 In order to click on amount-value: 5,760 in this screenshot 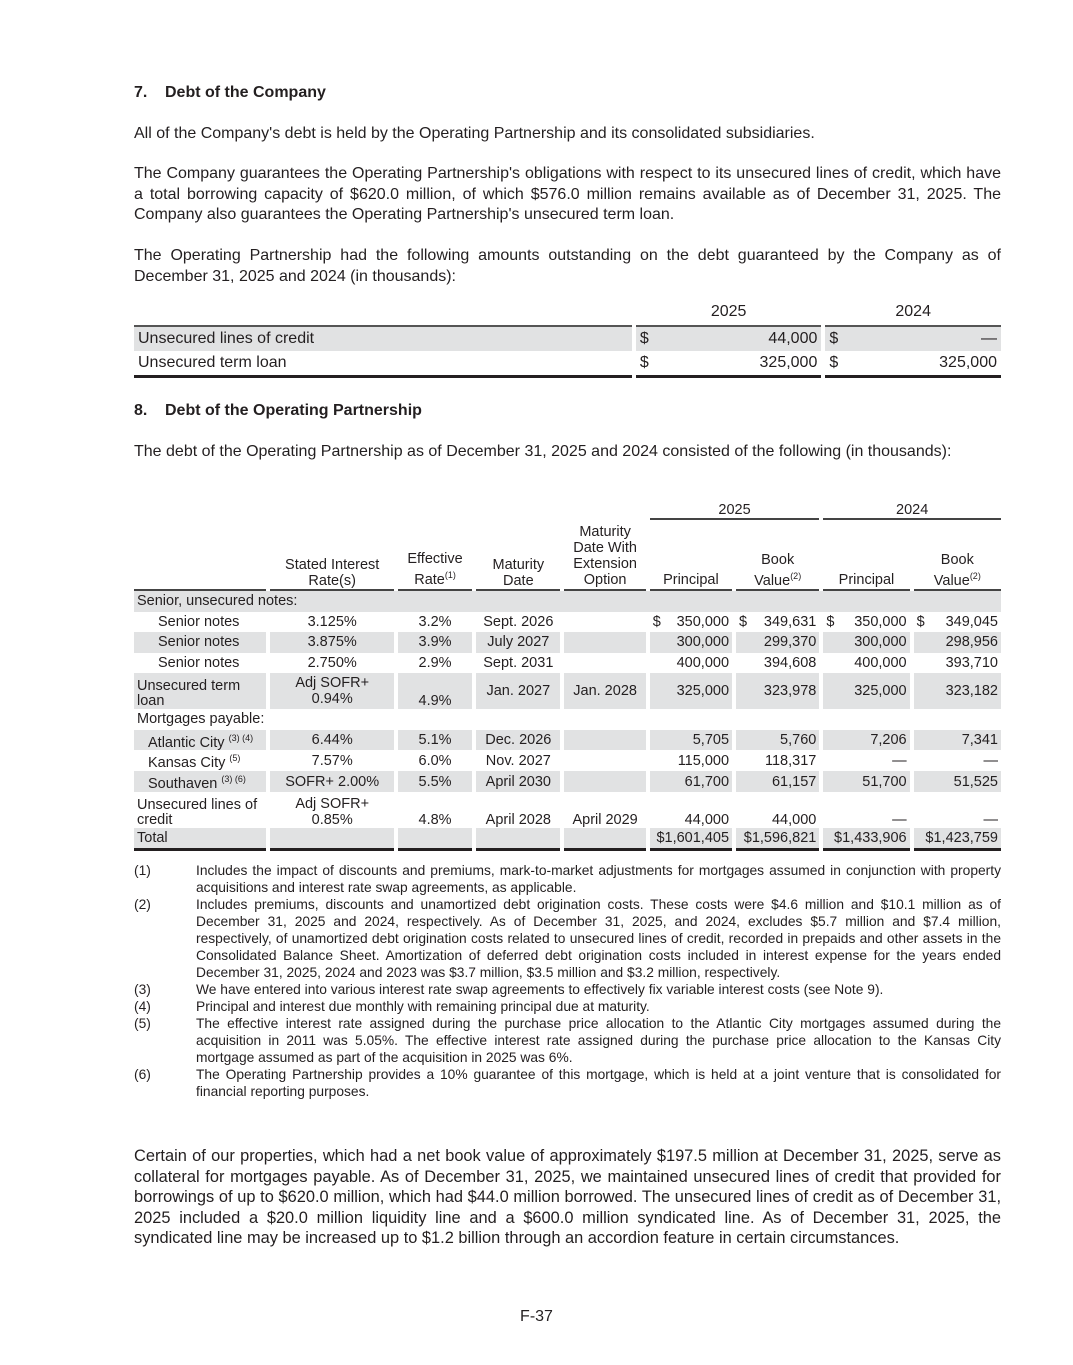, I will do `click(798, 739)`.